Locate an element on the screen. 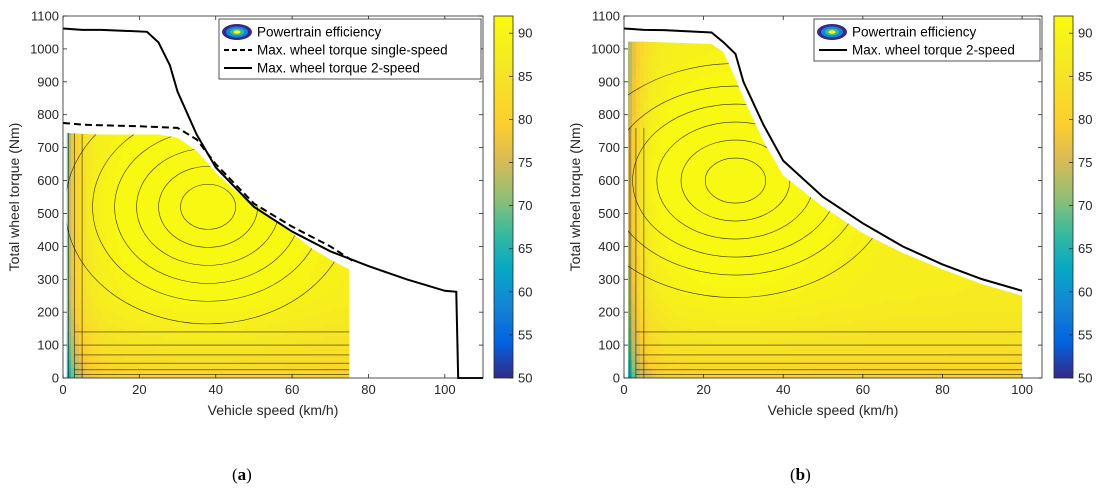 This screenshot has height=496, width=1102. caption-a: (a) is located at coordinates (242, 474).